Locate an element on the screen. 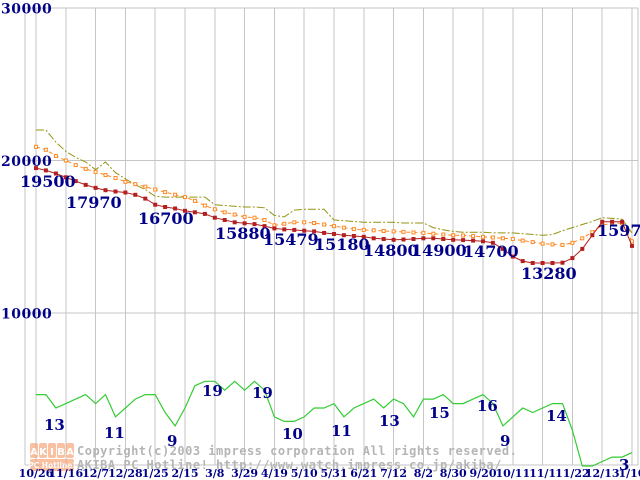 The image size is (640, 480). x-axis-tick-label: 2/15 is located at coordinates (185, 473).